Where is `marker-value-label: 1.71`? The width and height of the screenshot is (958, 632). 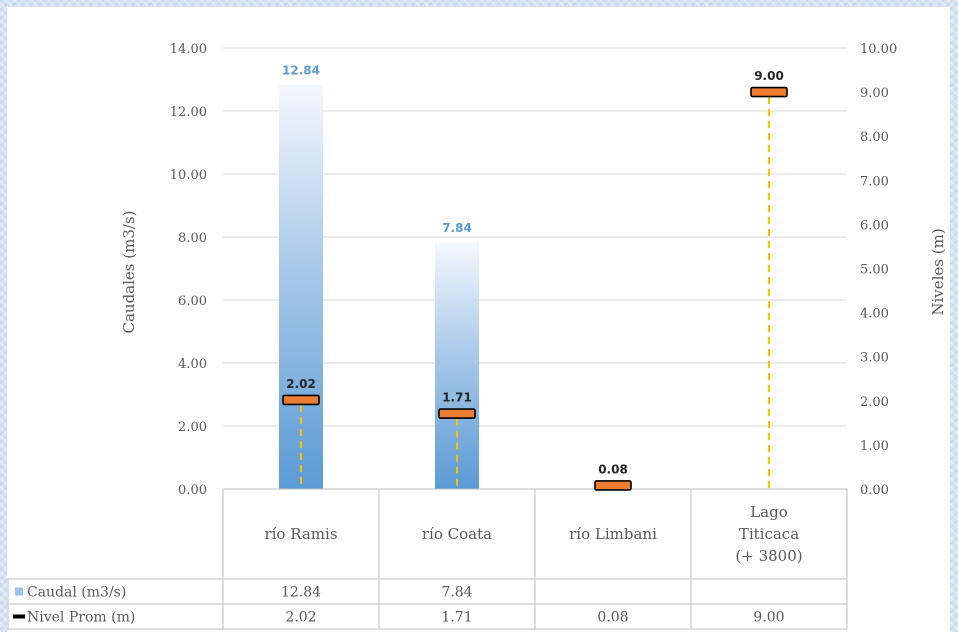
marker-value-label: 1.71 is located at coordinates (457, 398).